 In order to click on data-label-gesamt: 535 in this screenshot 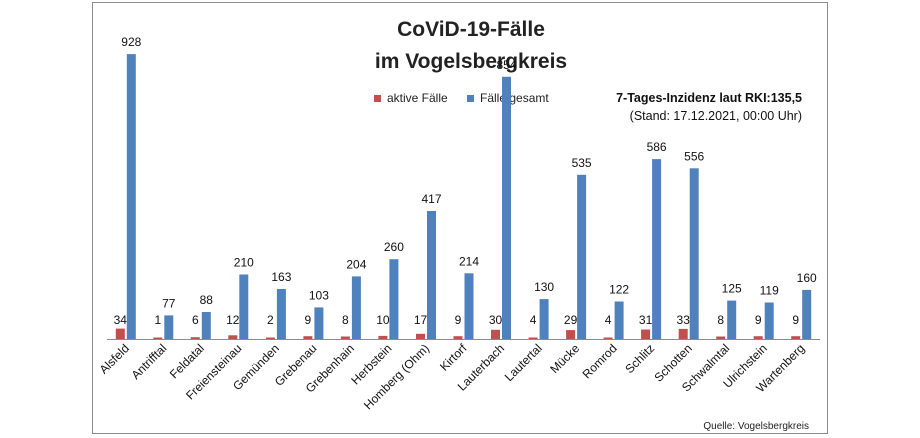, I will do `click(582, 163)`.